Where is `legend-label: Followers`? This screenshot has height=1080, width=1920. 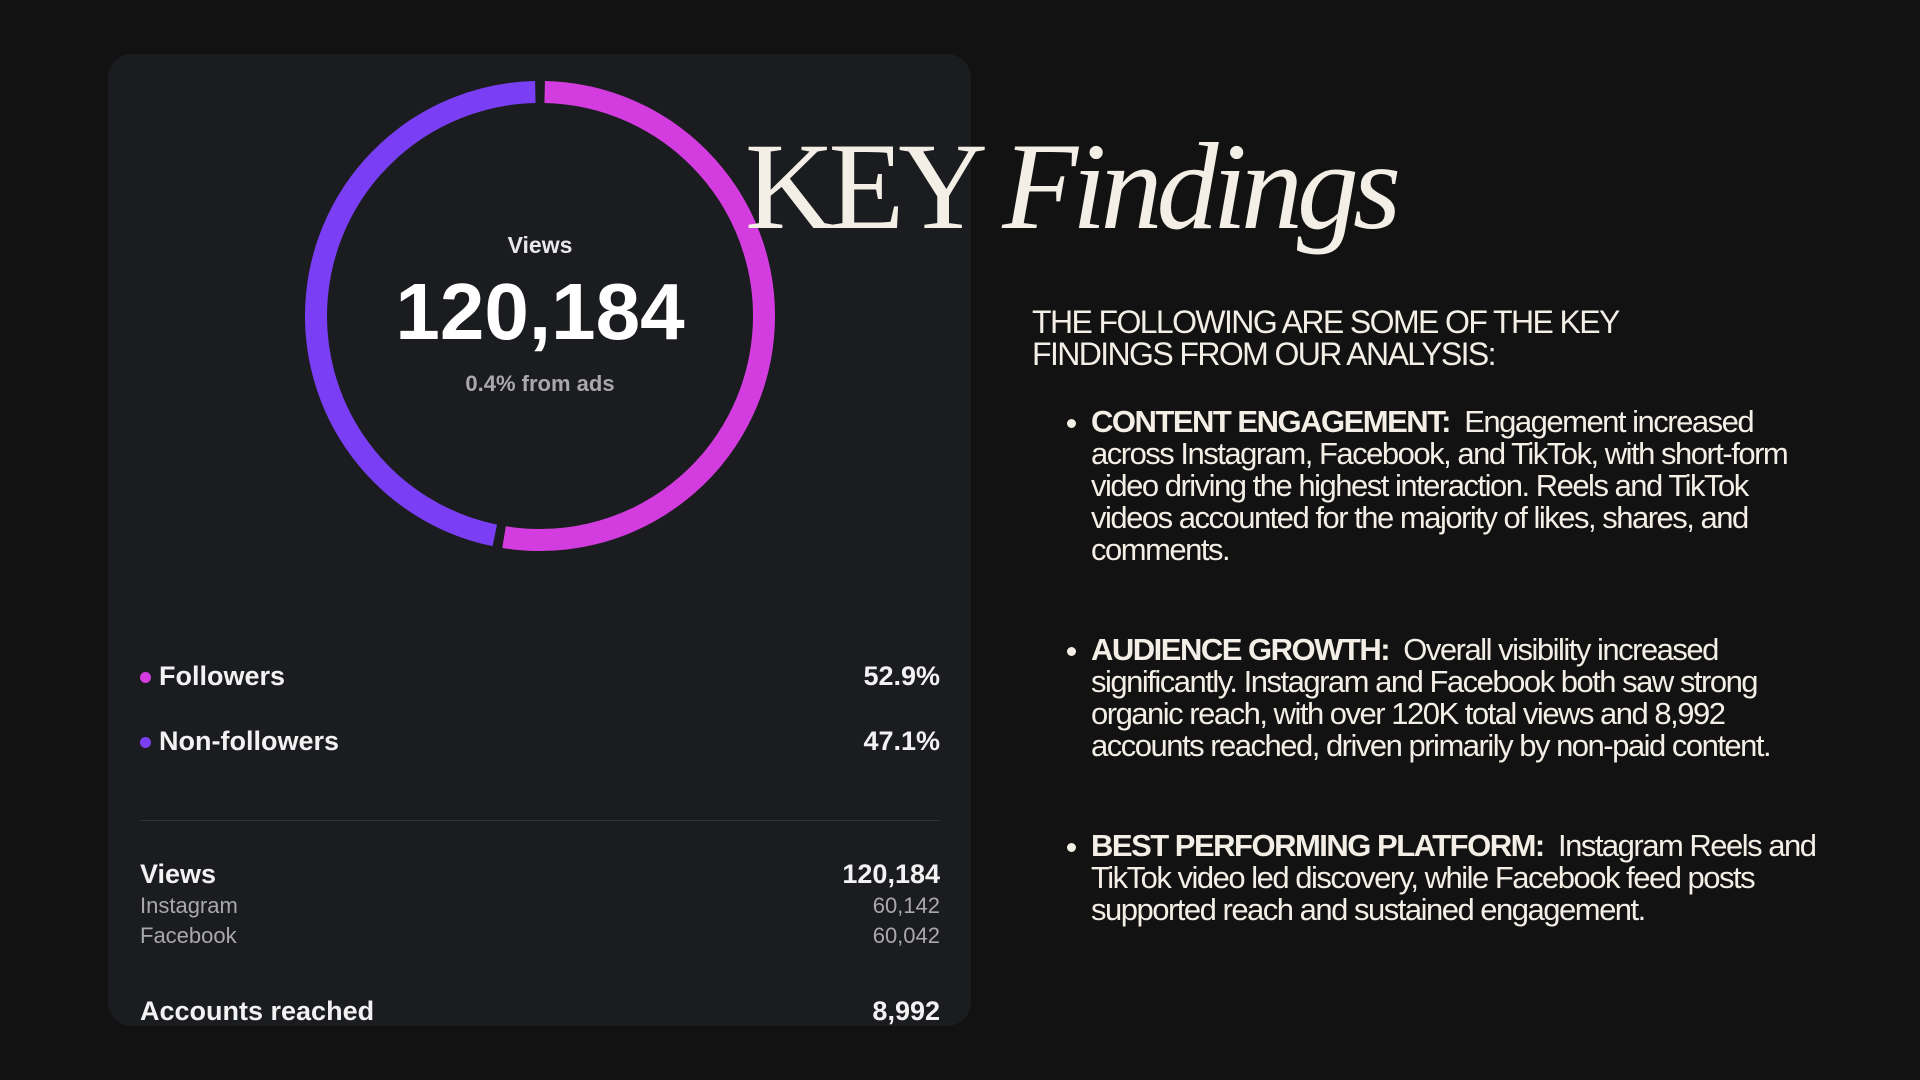 legend-label: Followers is located at coordinates (212, 676).